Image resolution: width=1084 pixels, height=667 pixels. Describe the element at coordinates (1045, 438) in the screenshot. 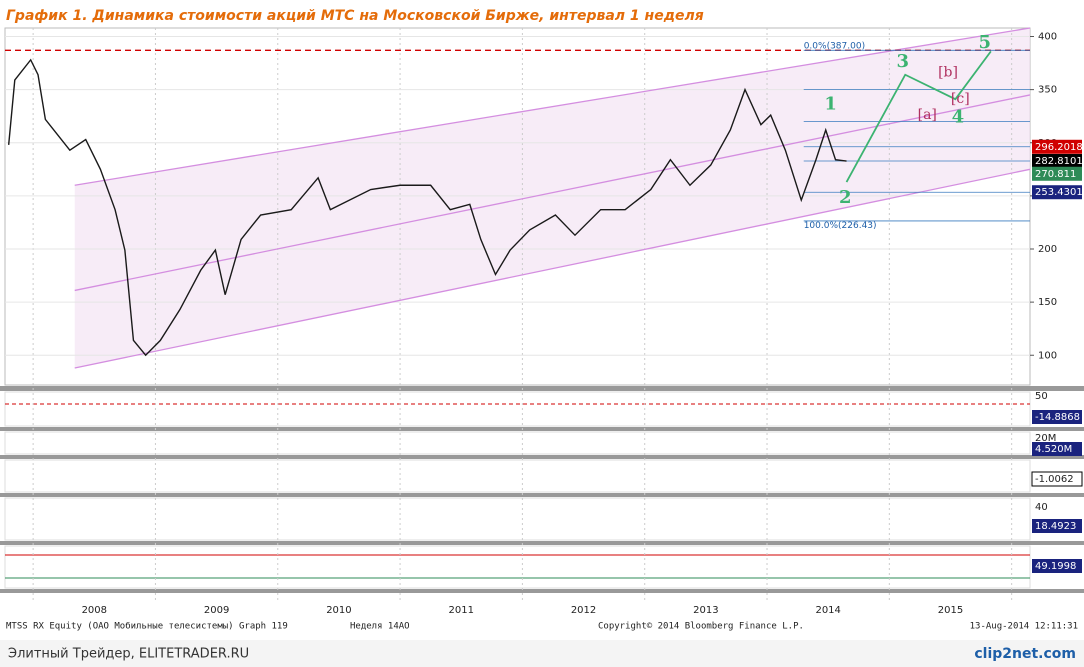

I see `indicator-label: 20M` at that location.